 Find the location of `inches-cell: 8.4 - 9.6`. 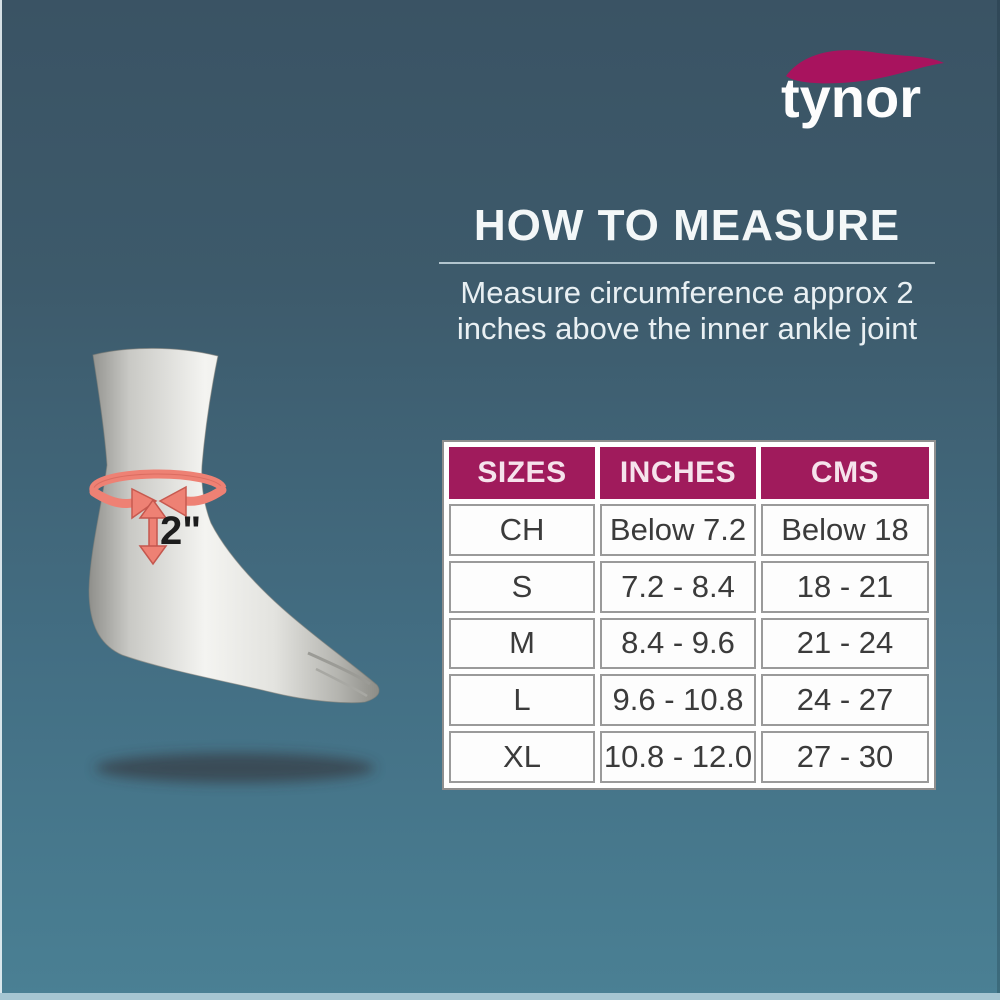

inches-cell: 8.4 - 9.6 is located at coordinates (678, 643).